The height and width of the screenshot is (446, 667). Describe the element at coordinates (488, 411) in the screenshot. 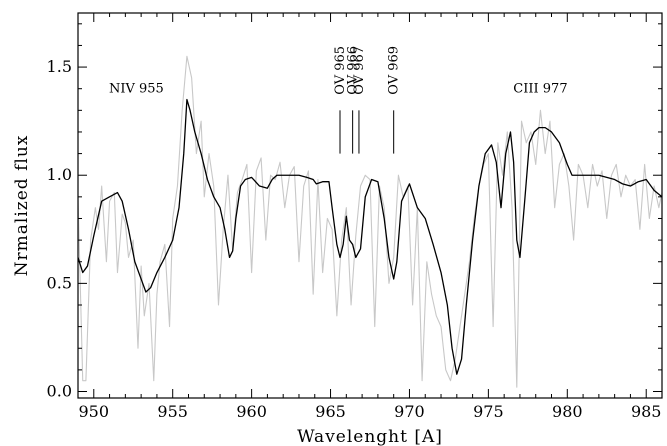

I see `x-tick-label: 975` at that location.